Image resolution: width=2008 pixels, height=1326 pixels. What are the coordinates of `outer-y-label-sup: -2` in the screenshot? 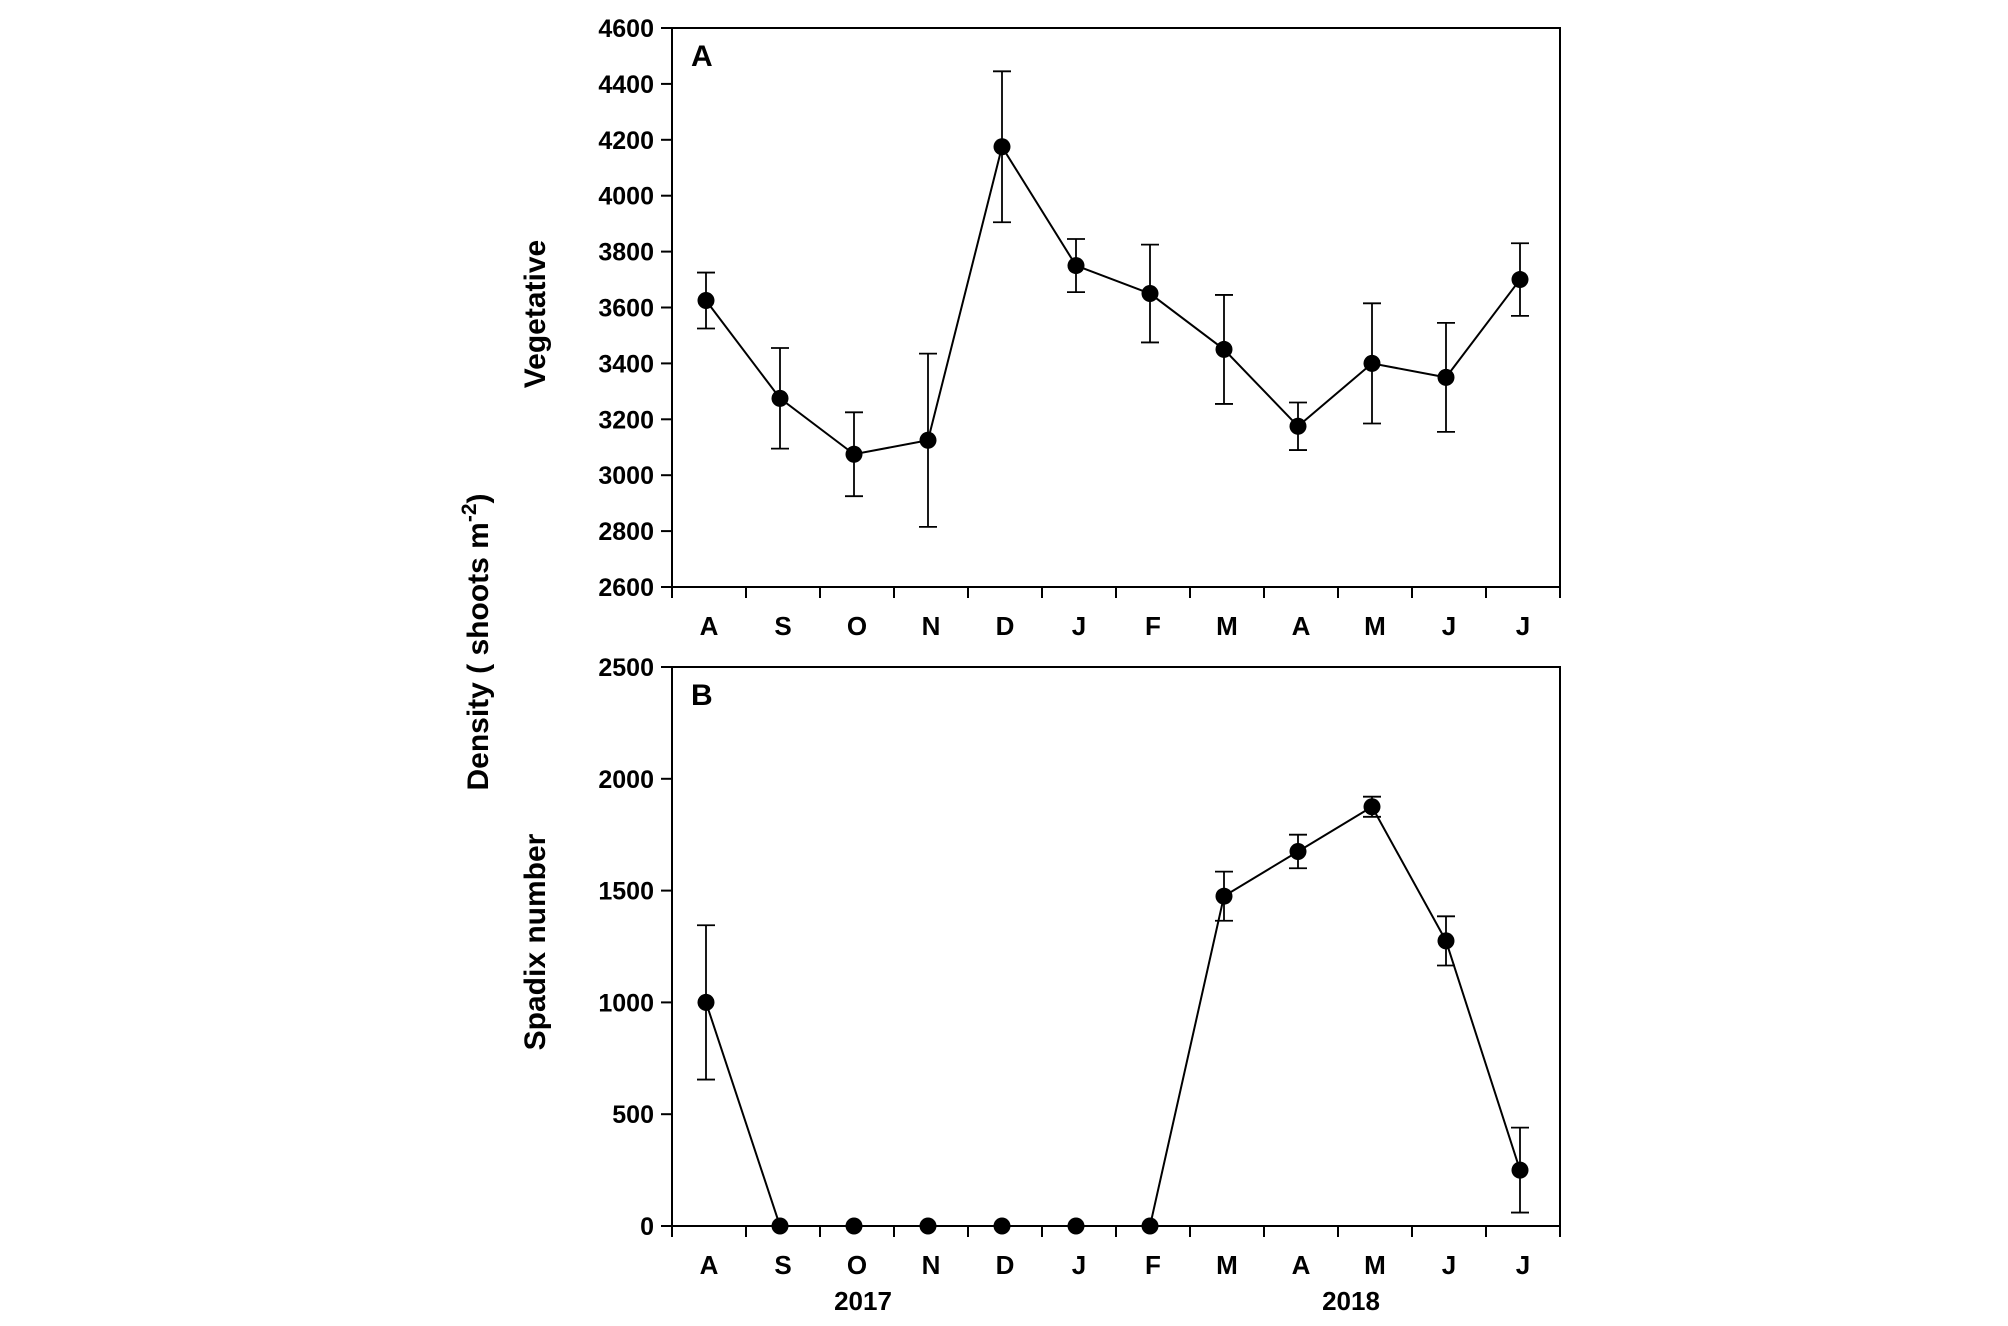 It's located at (469, 512).